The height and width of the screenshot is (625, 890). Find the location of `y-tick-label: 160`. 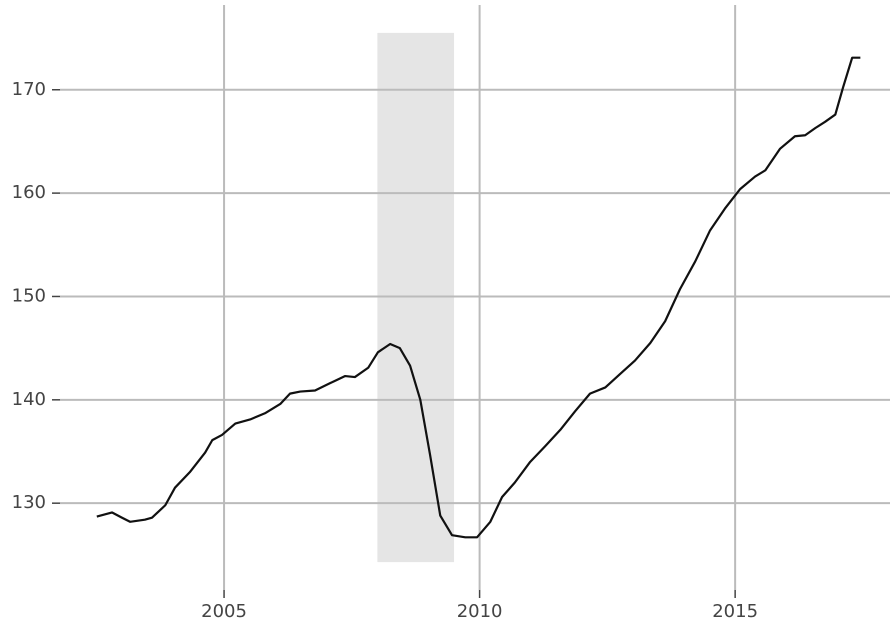

y-tick-label: 160 is located at coordinates (29, 192).